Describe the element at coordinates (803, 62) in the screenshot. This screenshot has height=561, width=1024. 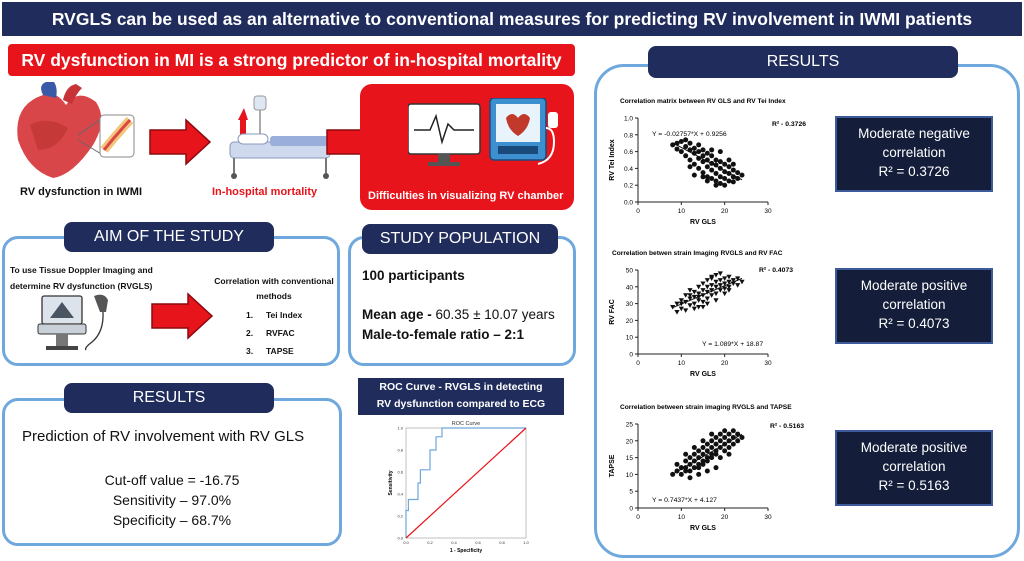
I see `results-right-title: RESULTS` at that location.